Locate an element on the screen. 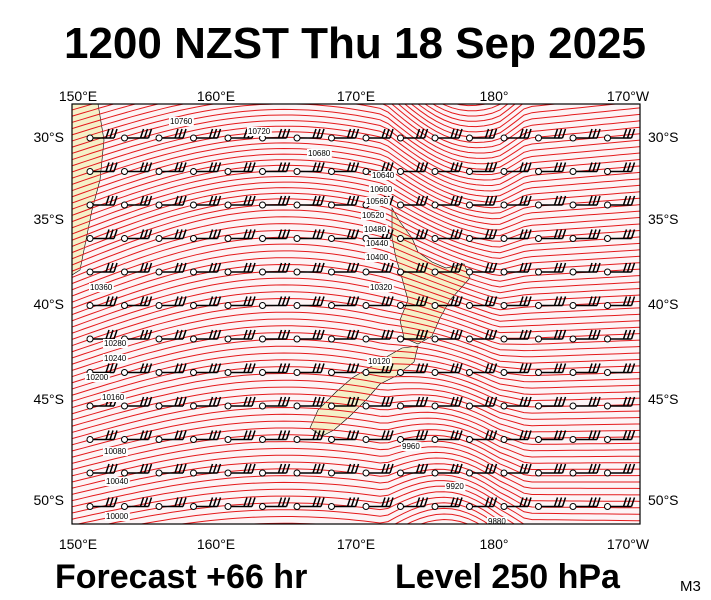 Image resolution: width=711 pixels, height=600 pixels. level-label: Level 250 hPa is located at coordinates (508, 577).